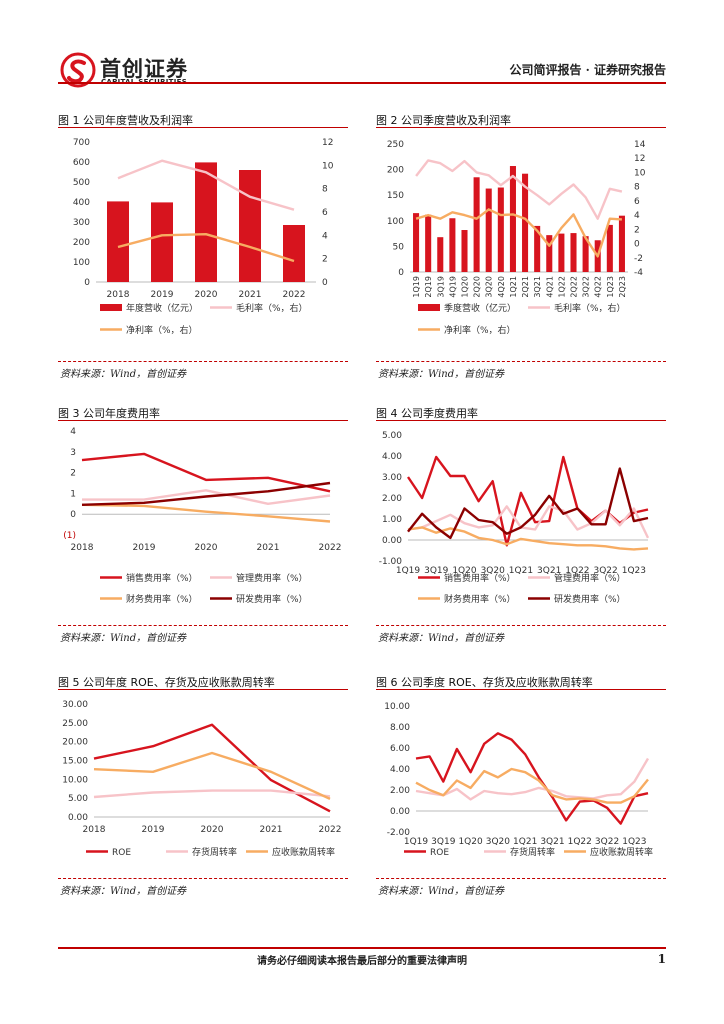 Image resolution: width=724 pixels, height=1024 pixels. I want to click on logo-chinese-name: 首创证券, so click(144, 69).